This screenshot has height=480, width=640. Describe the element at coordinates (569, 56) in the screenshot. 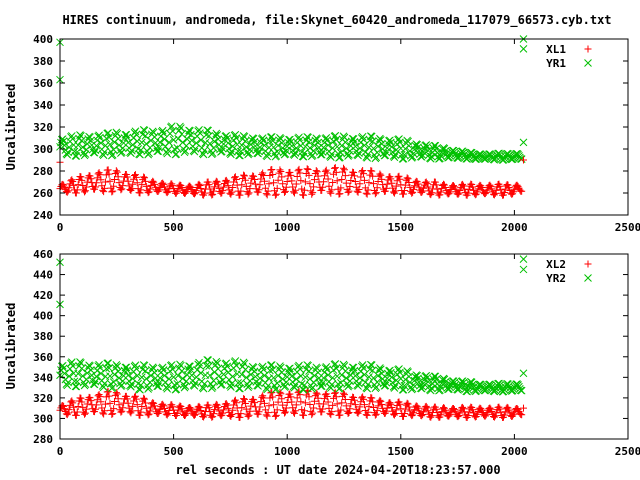

I see `legend-1: XL1 YR1` at that location.